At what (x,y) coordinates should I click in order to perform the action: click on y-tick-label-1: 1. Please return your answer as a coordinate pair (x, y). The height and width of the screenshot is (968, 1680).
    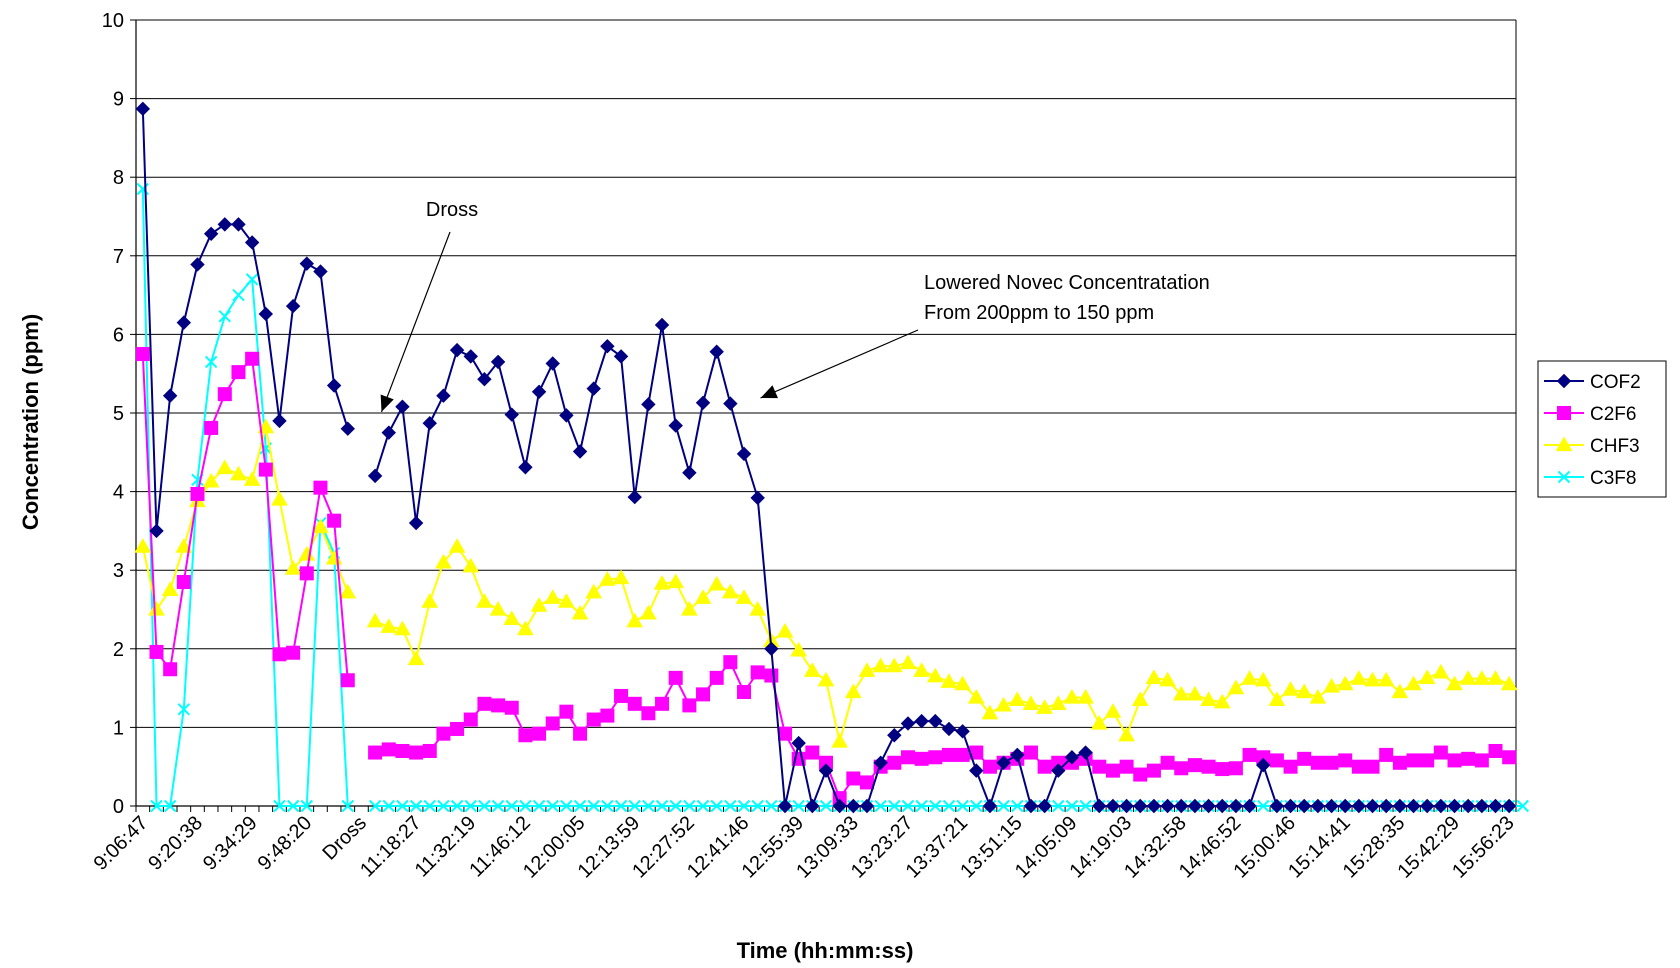
    Looking at the image, I should click on (118, 728).